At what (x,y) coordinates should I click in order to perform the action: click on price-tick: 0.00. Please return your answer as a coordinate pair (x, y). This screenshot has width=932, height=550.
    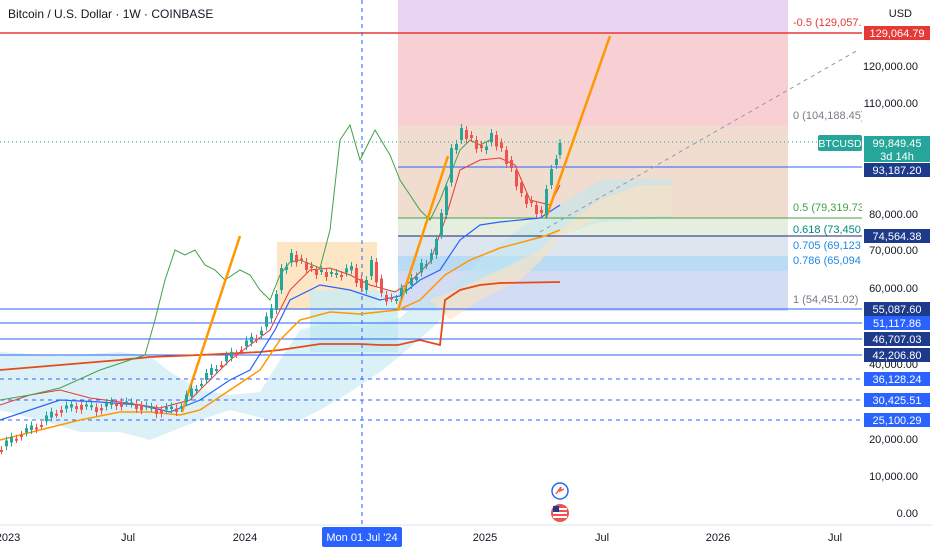
    Looking at the image, I should click on (907, 514).